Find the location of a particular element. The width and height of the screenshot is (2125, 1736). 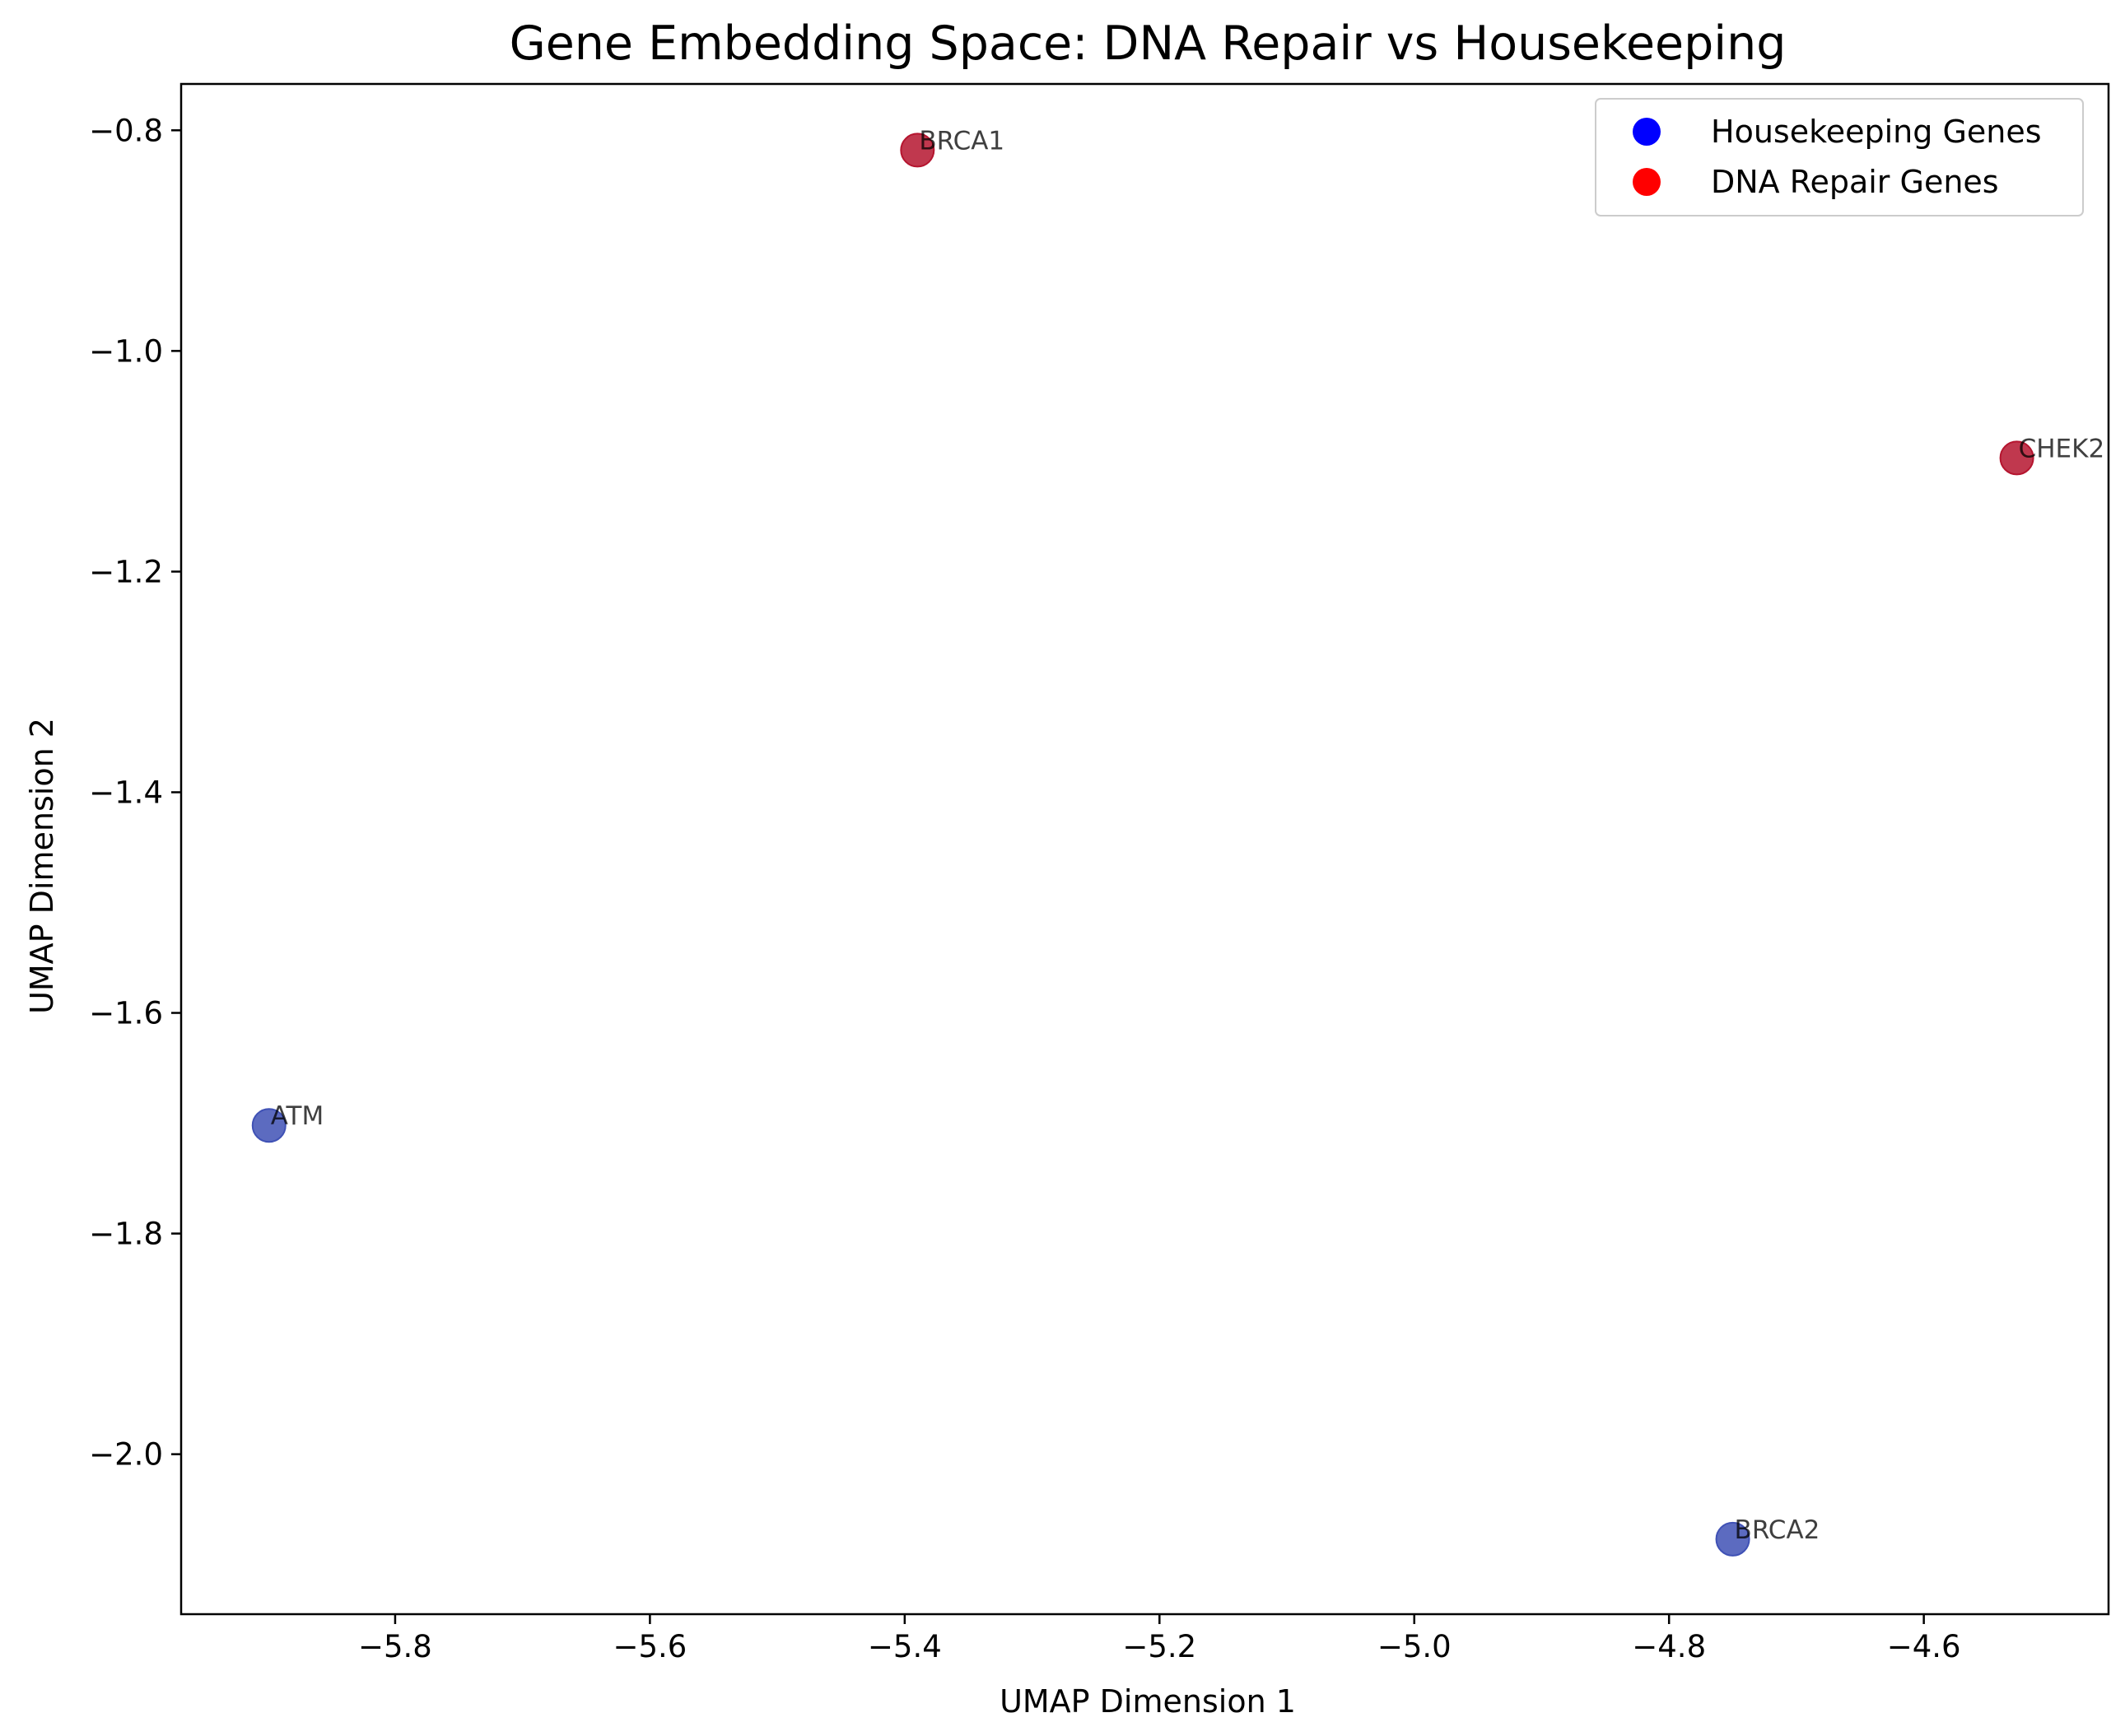

legend: Housekeeping Genes DNA Repair Genes is located at coordinates (1839, 157).